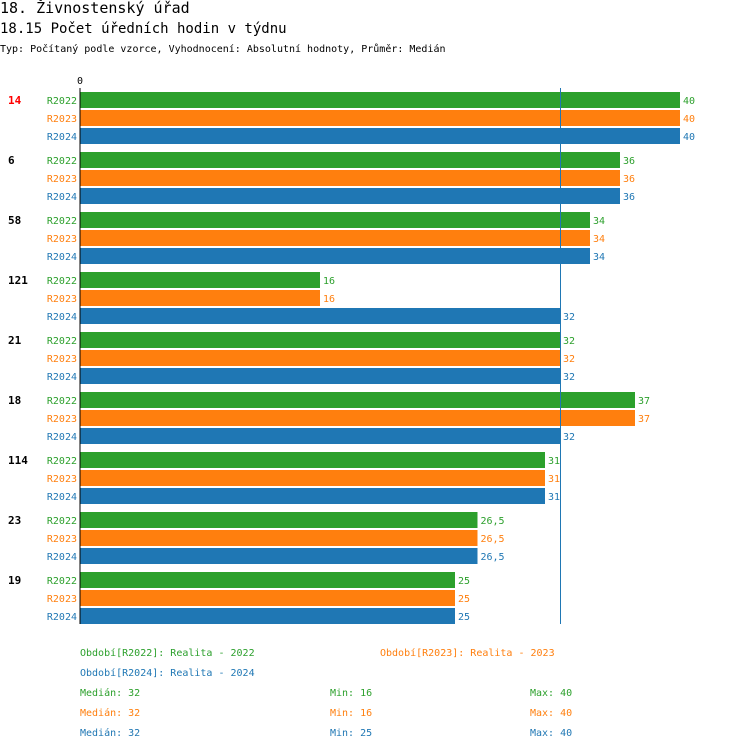 The width and height of the screenshot is (750, 752). What do you see at coordinates (569, 359) in the screenshot?
I see `value-label-21-r2023: 32` at bounding box center [569, 359].